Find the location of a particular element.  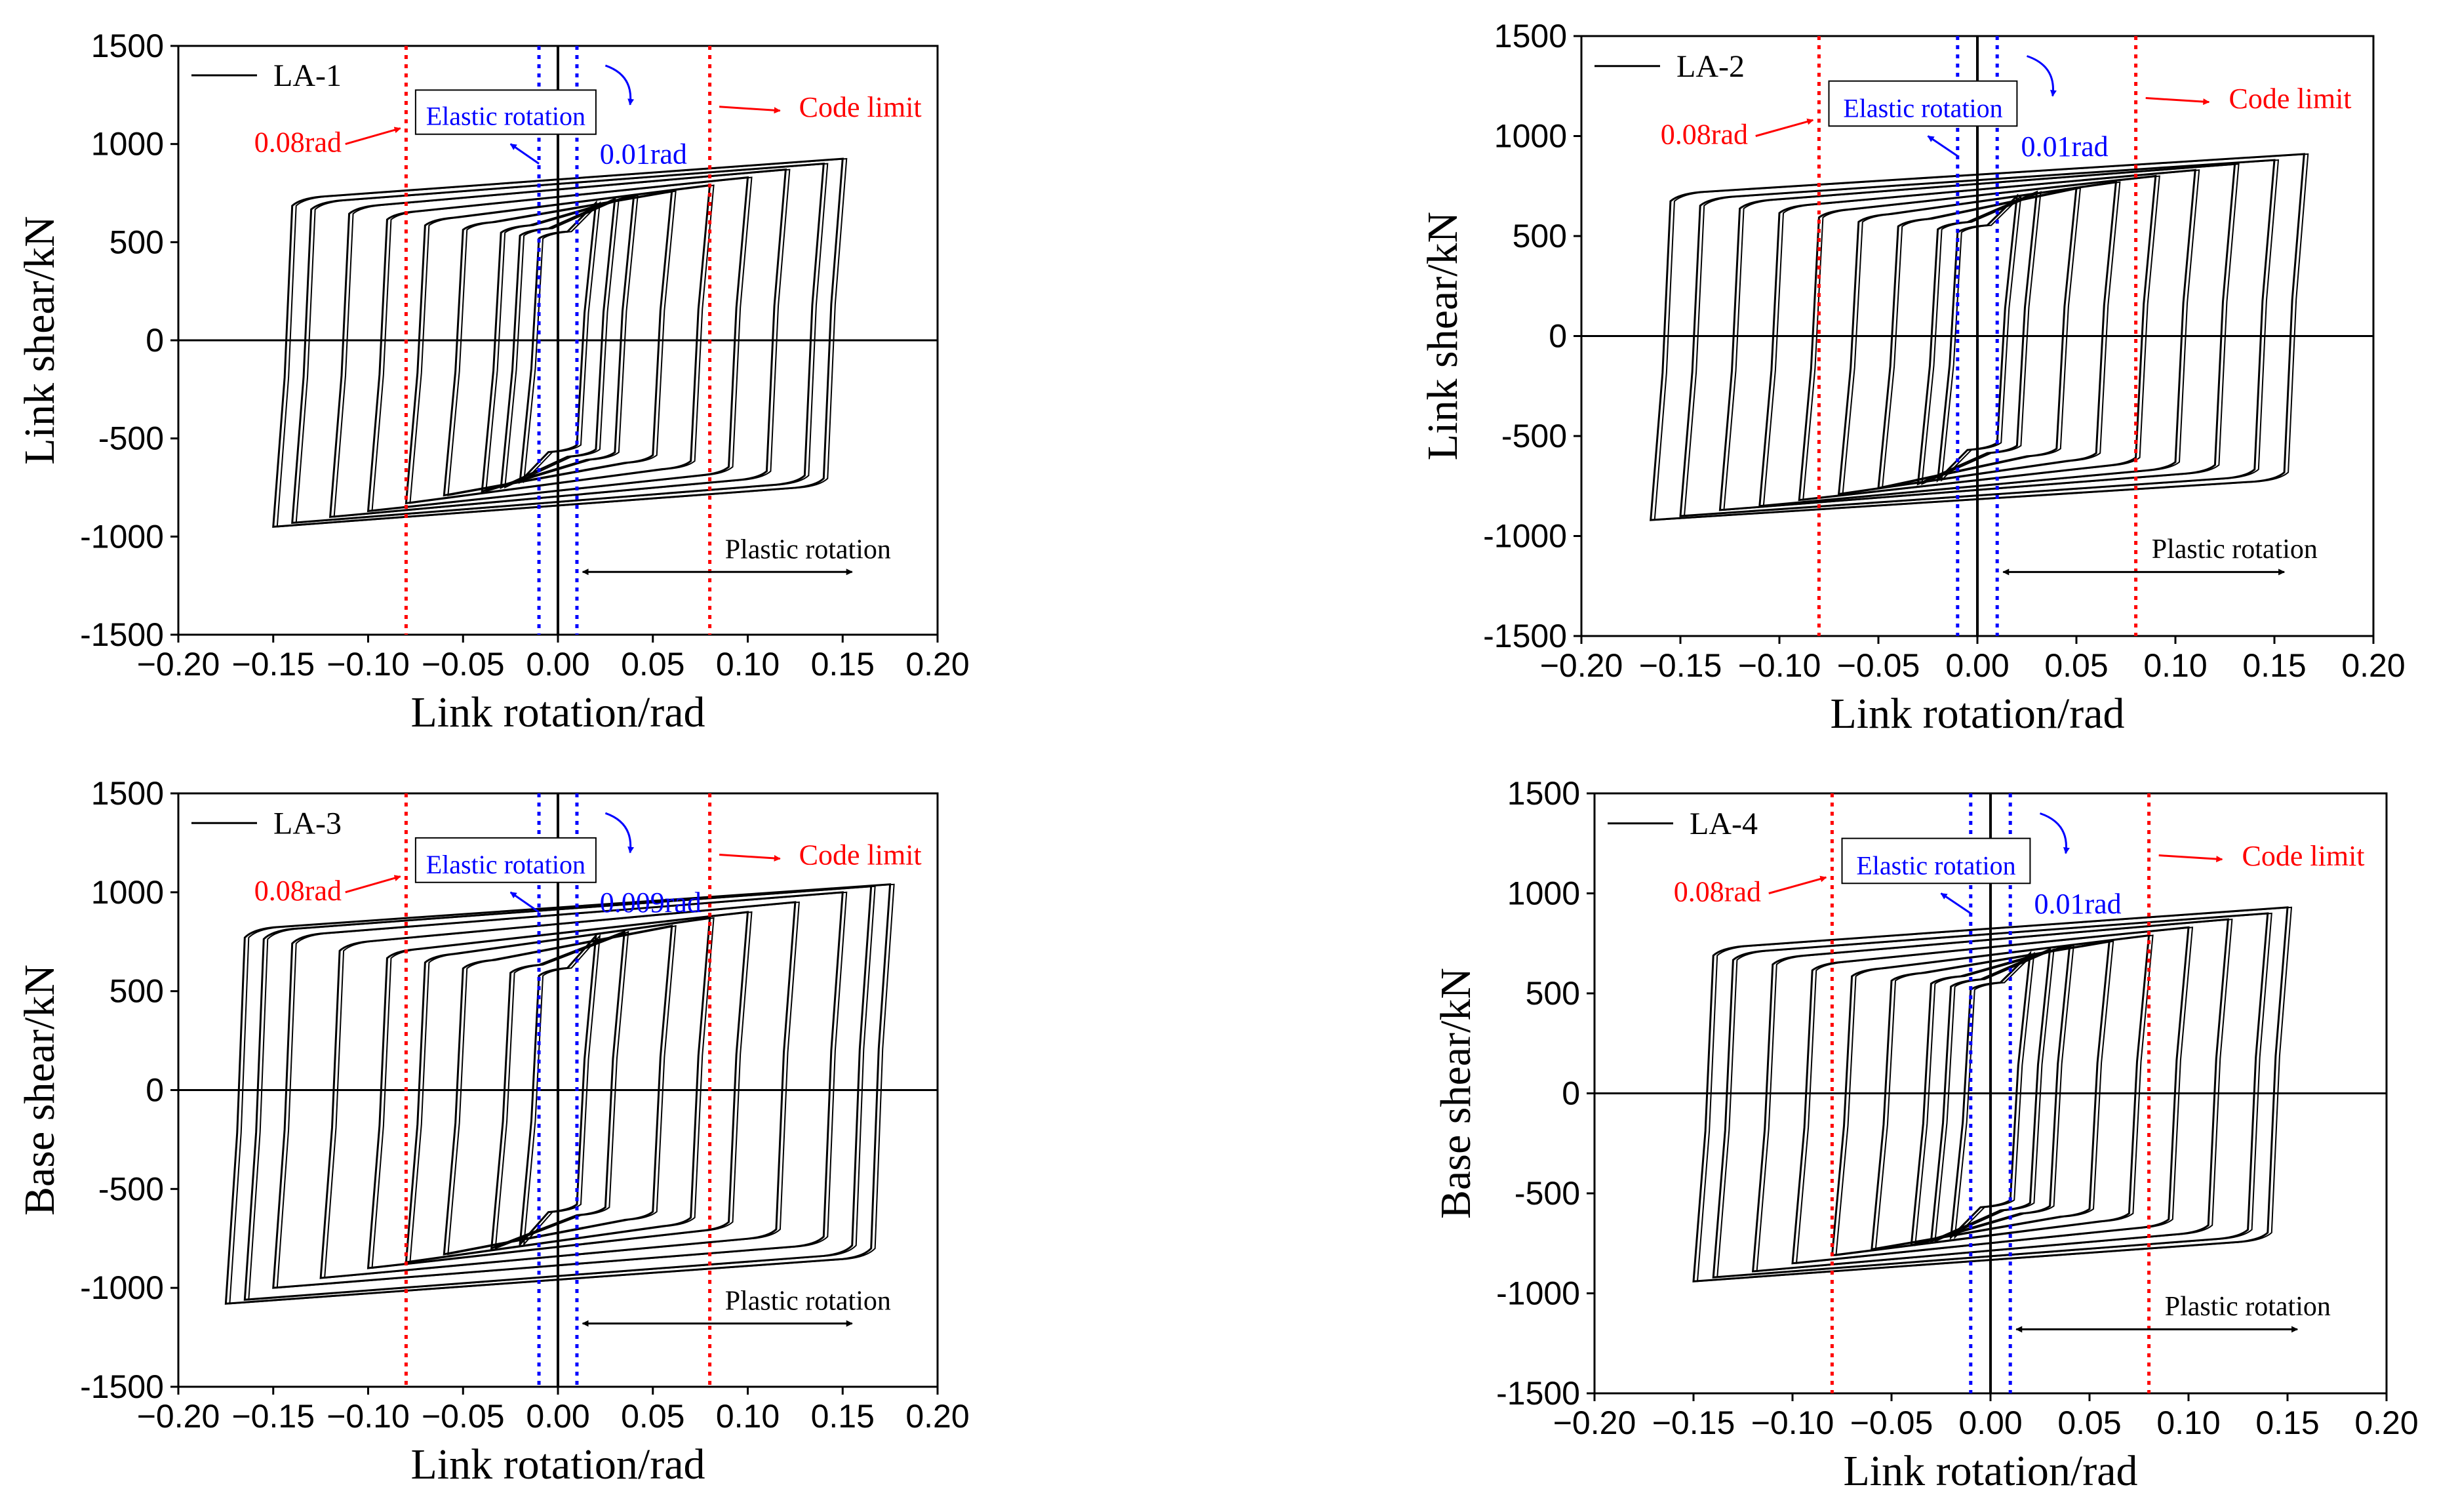

legend-label: LA-3 is located at coordinates (307, 823).